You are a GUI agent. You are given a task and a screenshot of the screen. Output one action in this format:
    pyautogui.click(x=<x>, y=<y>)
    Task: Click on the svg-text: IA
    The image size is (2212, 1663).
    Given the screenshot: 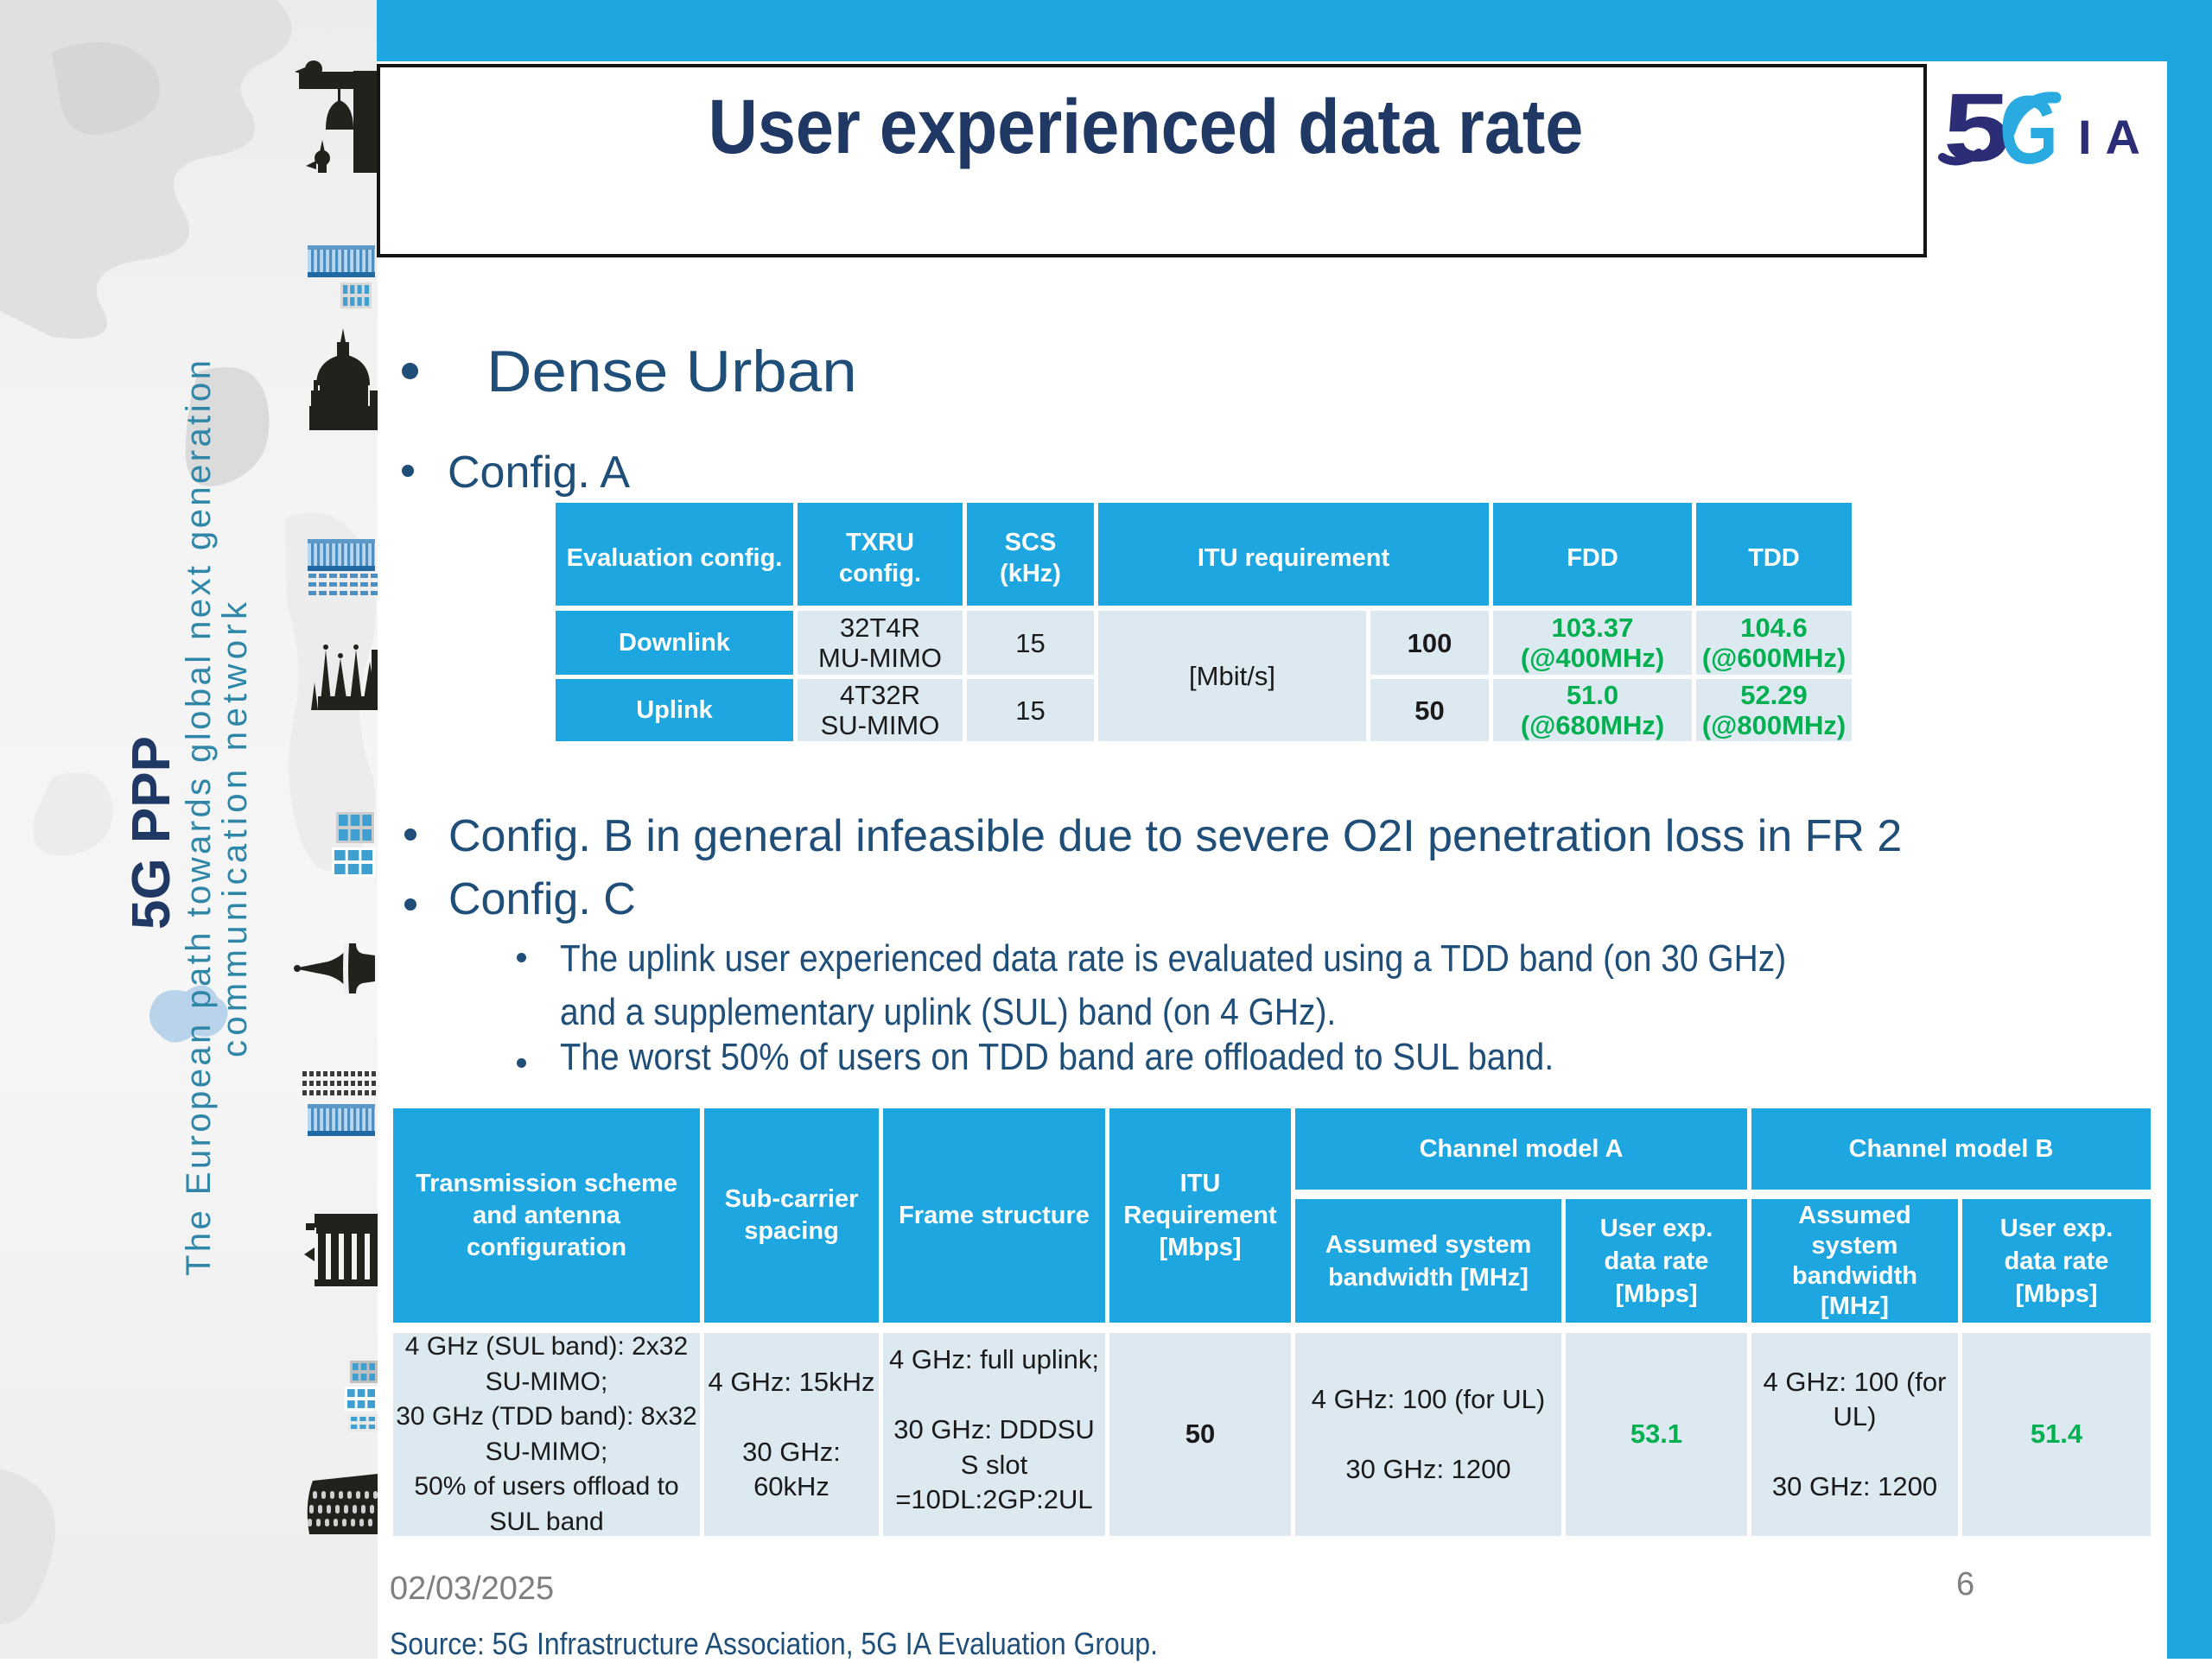 What is the action you would take?
    pyautogui.click(x=2116, y=137)
    